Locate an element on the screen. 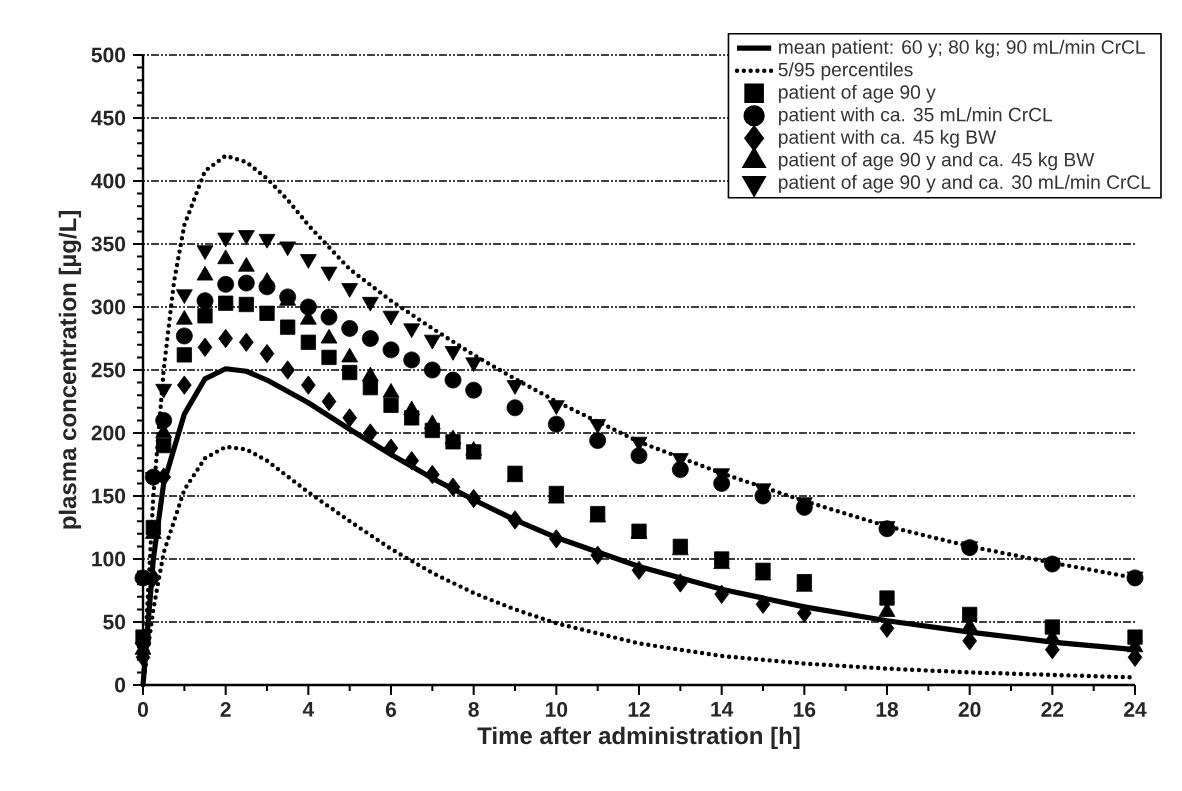 This screenshot has width=1182, height=791. y-tick-label: 50 is located at coordinates (114, 622).